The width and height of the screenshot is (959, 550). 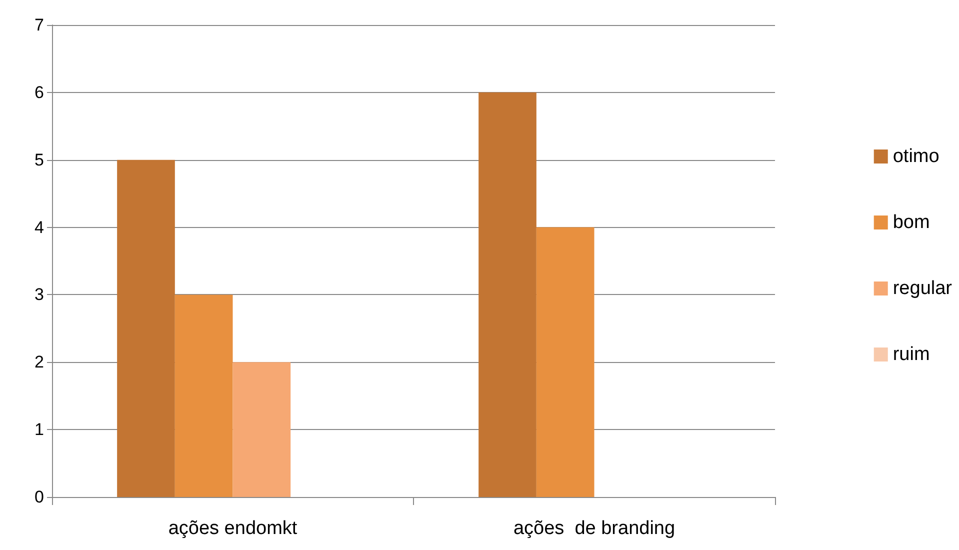 I want to click on y-tick-label: 4, so click(x=39, y=227).